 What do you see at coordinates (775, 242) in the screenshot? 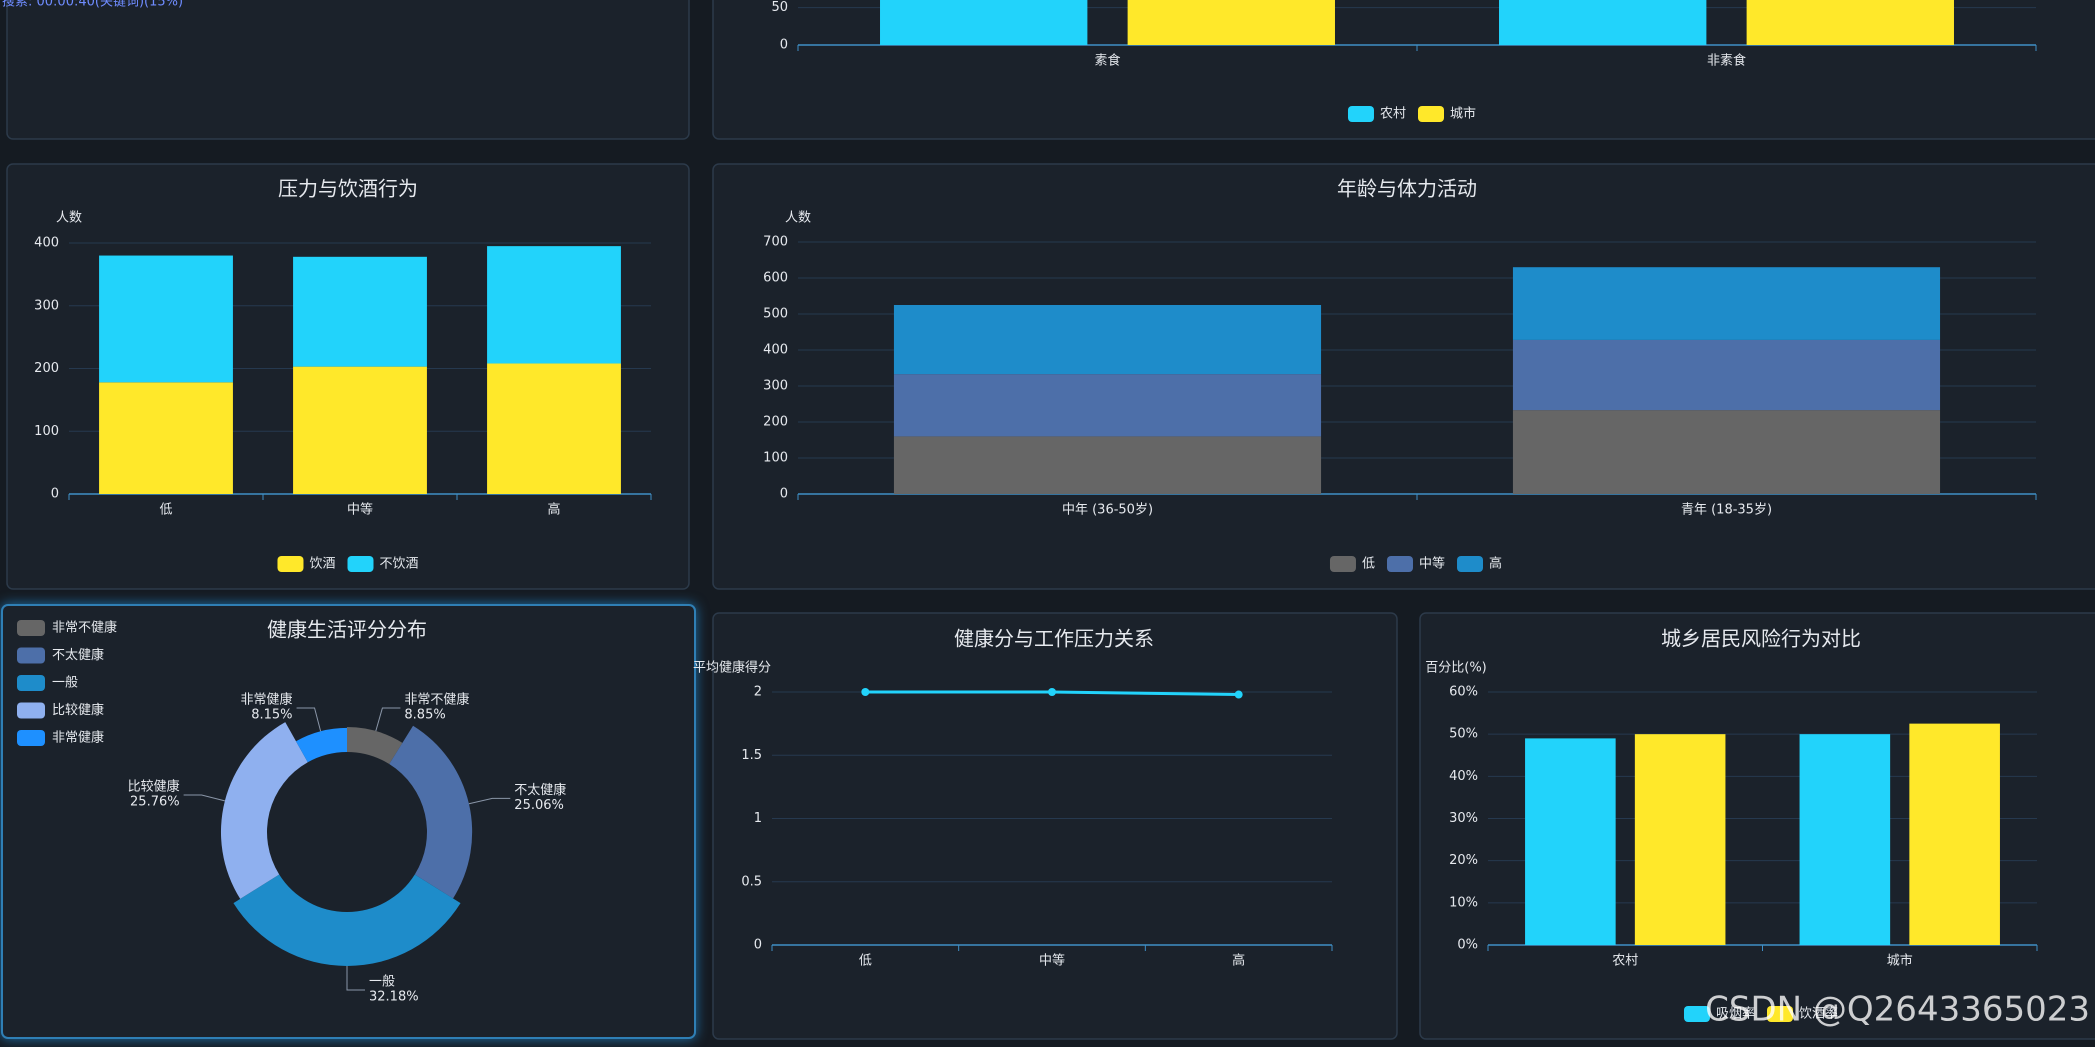
I see `y-tick-label: 700` at bounding box center [775, 242].